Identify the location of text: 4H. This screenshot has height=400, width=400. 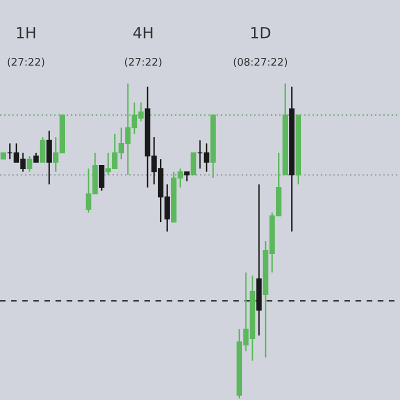
(142, 32).